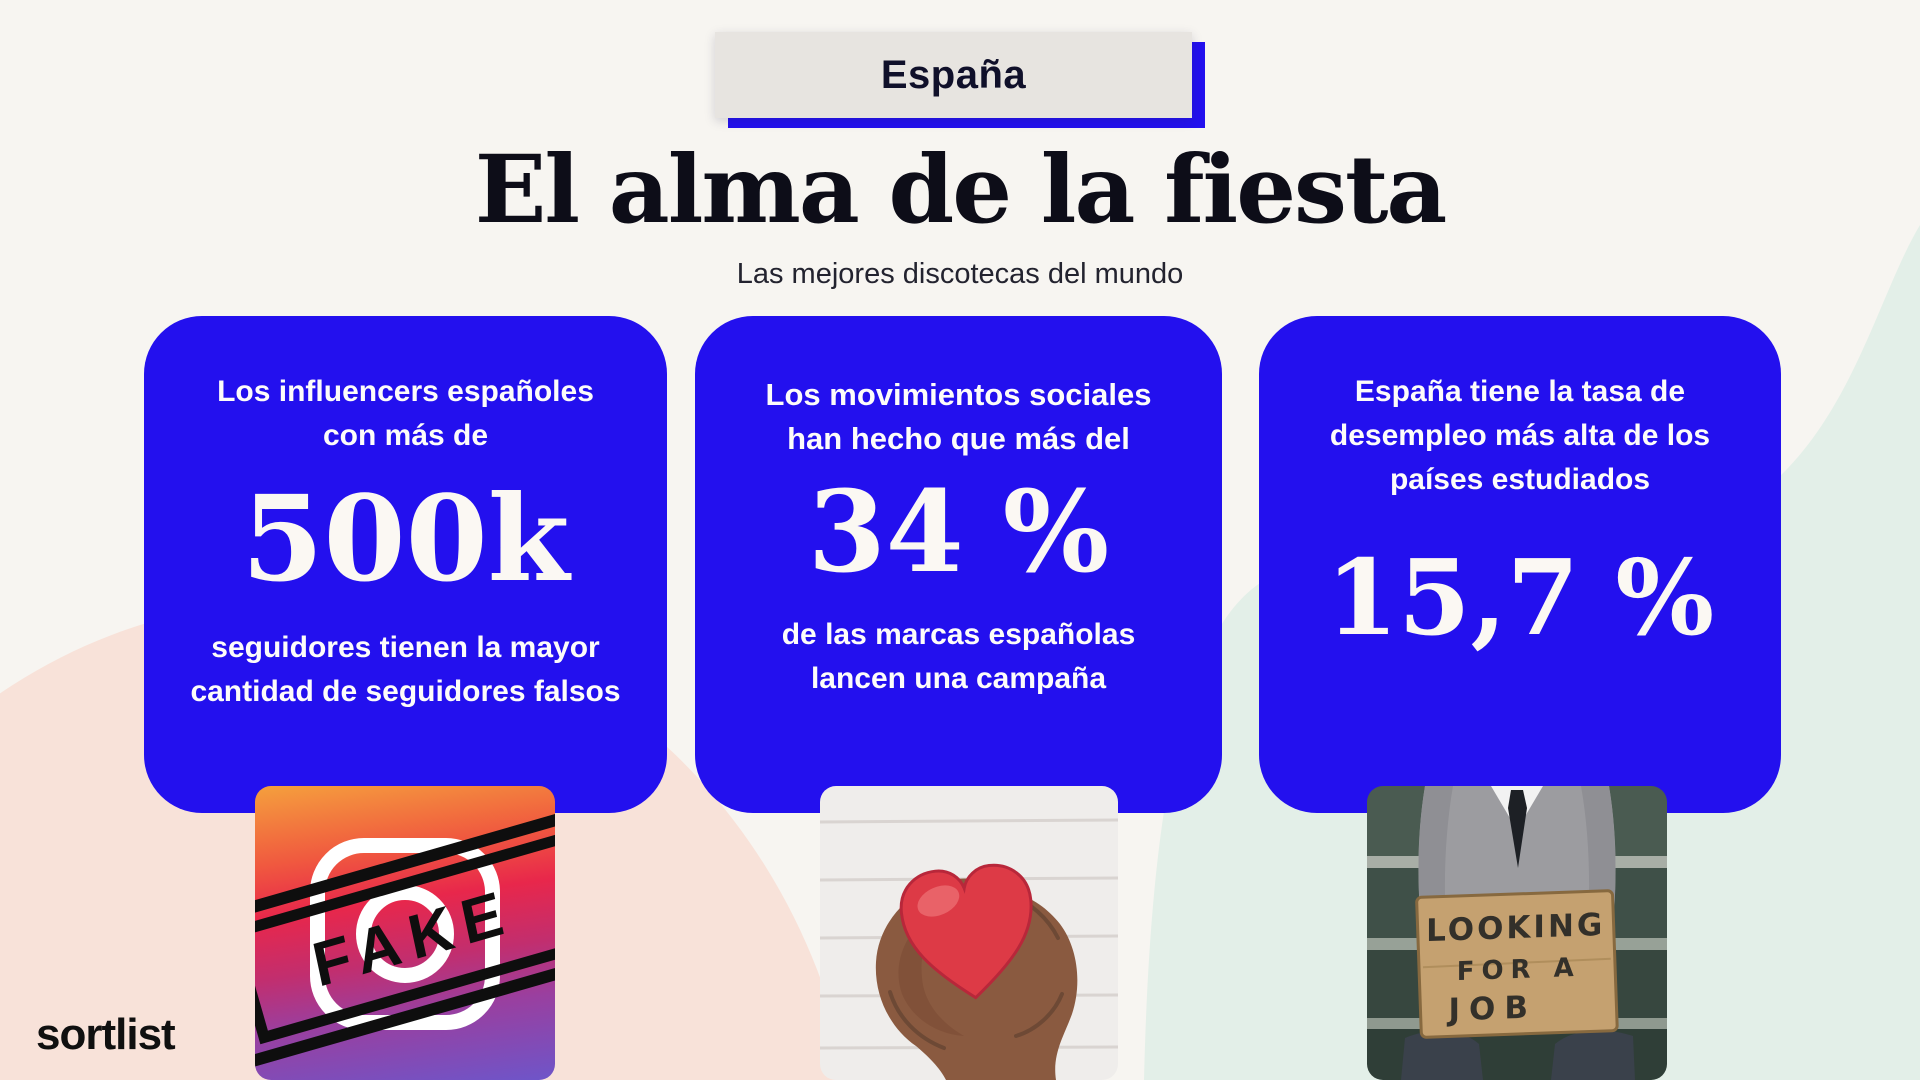 Image resolution: width=1920 pixels, height=1080 pixels. Describe the element at coordinates (961, 190) in the screenshot. I see `page-title: El alma de la fiesta` at that location.